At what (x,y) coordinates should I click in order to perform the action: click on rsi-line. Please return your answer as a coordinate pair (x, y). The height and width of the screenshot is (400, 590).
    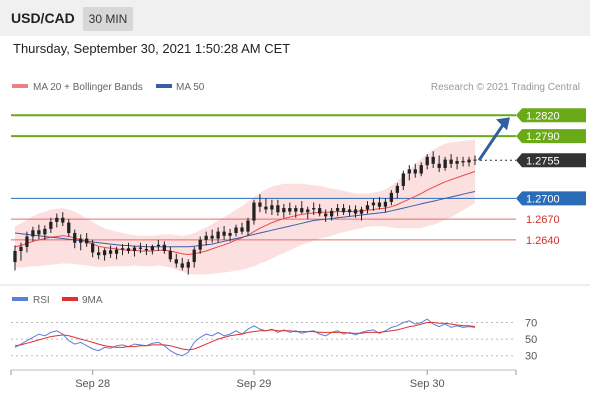
    Looking at the image, I should click on (245, 337).